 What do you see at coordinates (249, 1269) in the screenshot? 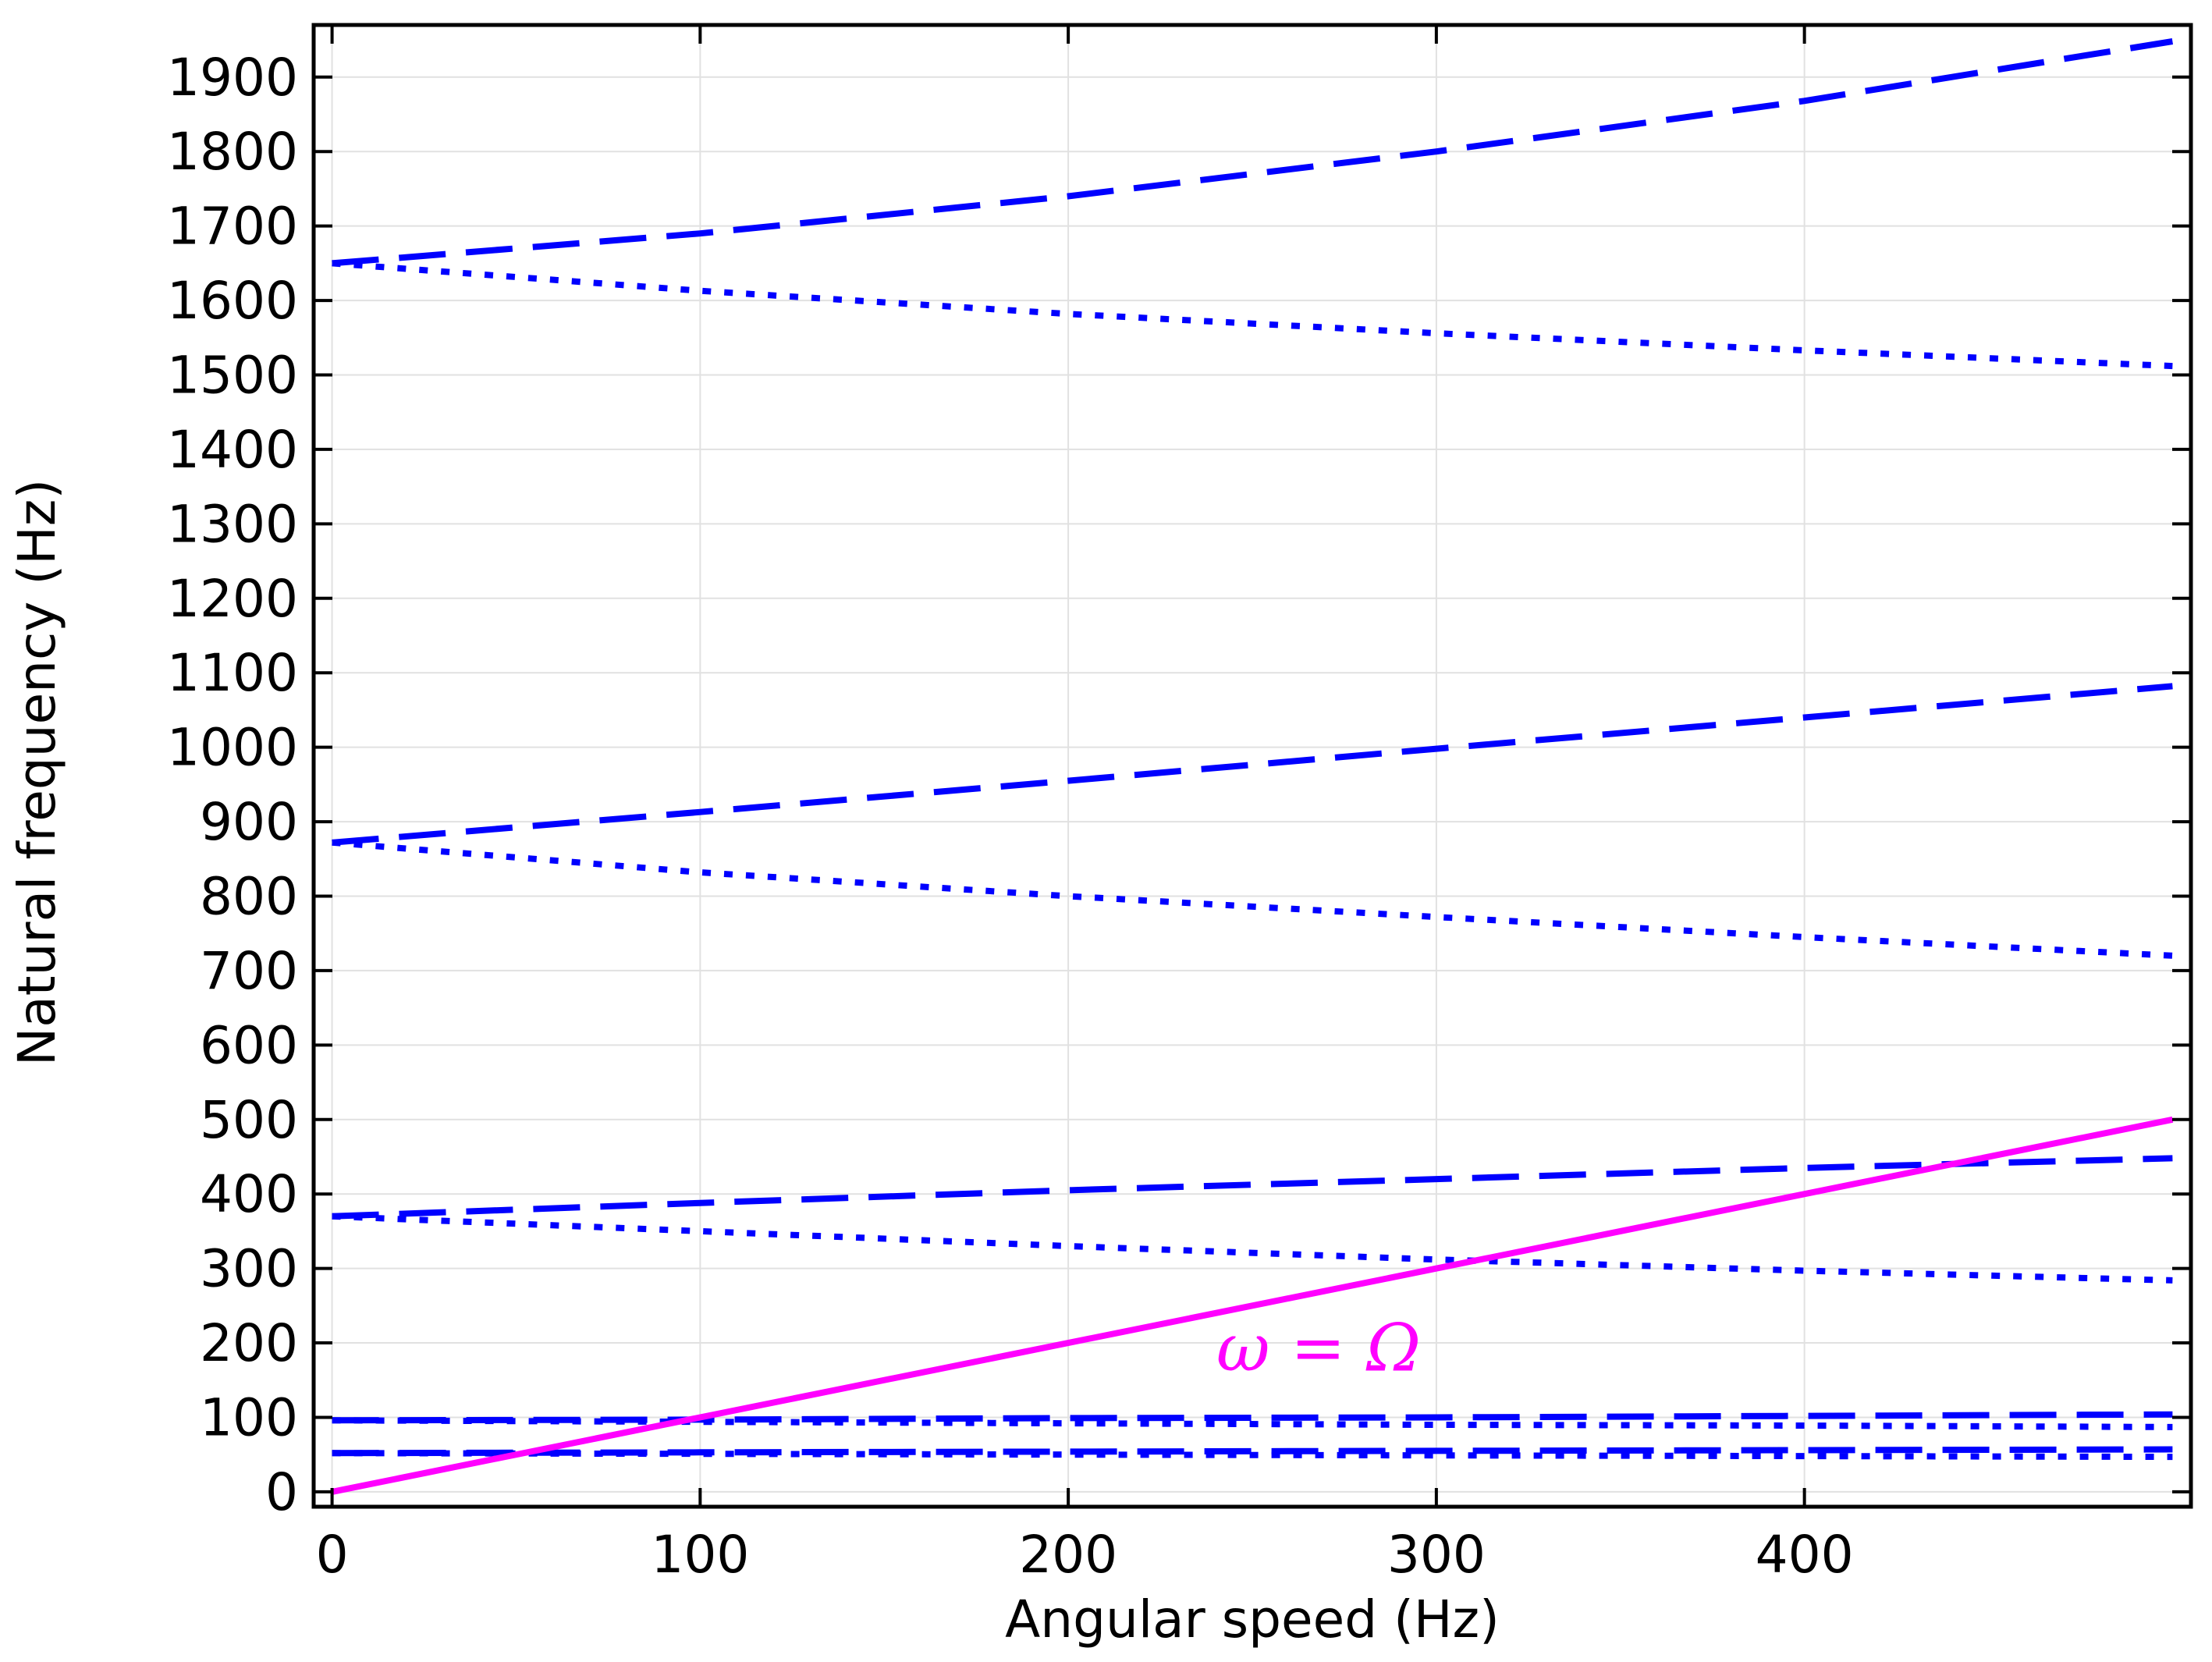
I see `y-tick-label-3: 300` at bounding box center [249, 1269].